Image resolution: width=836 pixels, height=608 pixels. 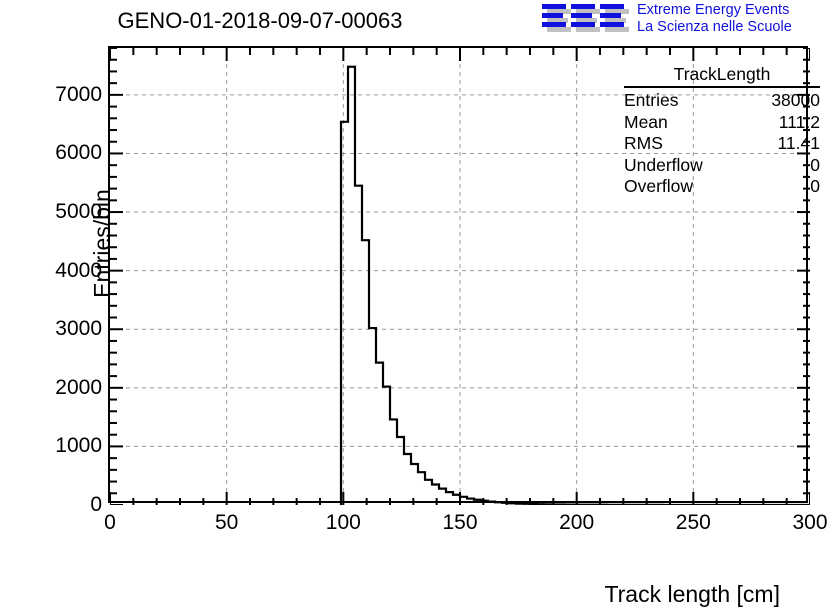 I want to click on stats-row-mean: Mean 111.2, so click(x=722, y=123).